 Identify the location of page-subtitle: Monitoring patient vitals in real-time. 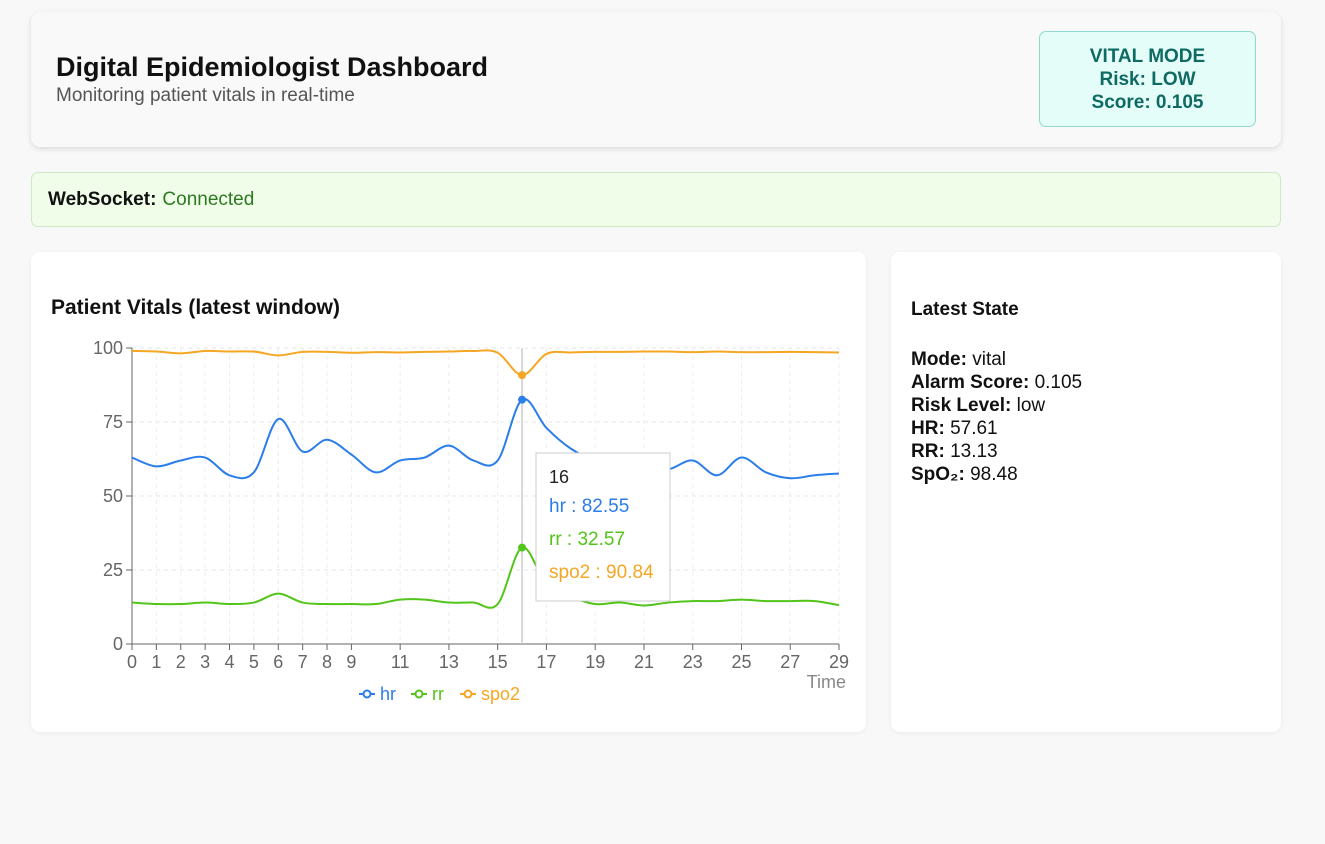
(205, 95).